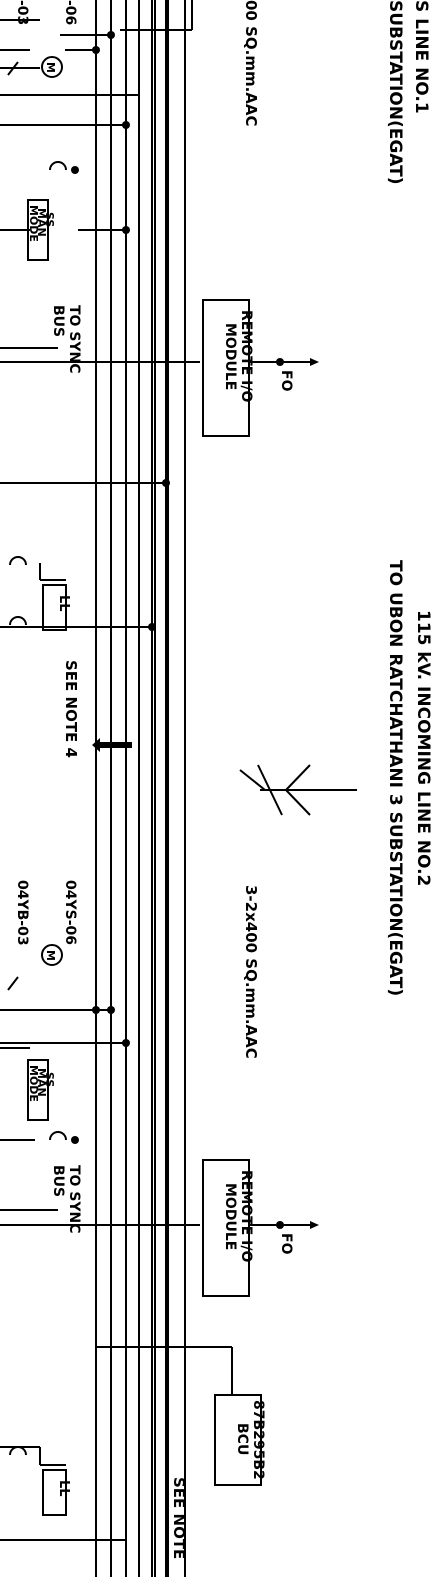 The height and width of the screenshot is (1577, 446). I want to click on bay2-motor-label: M, so click(50, 955).